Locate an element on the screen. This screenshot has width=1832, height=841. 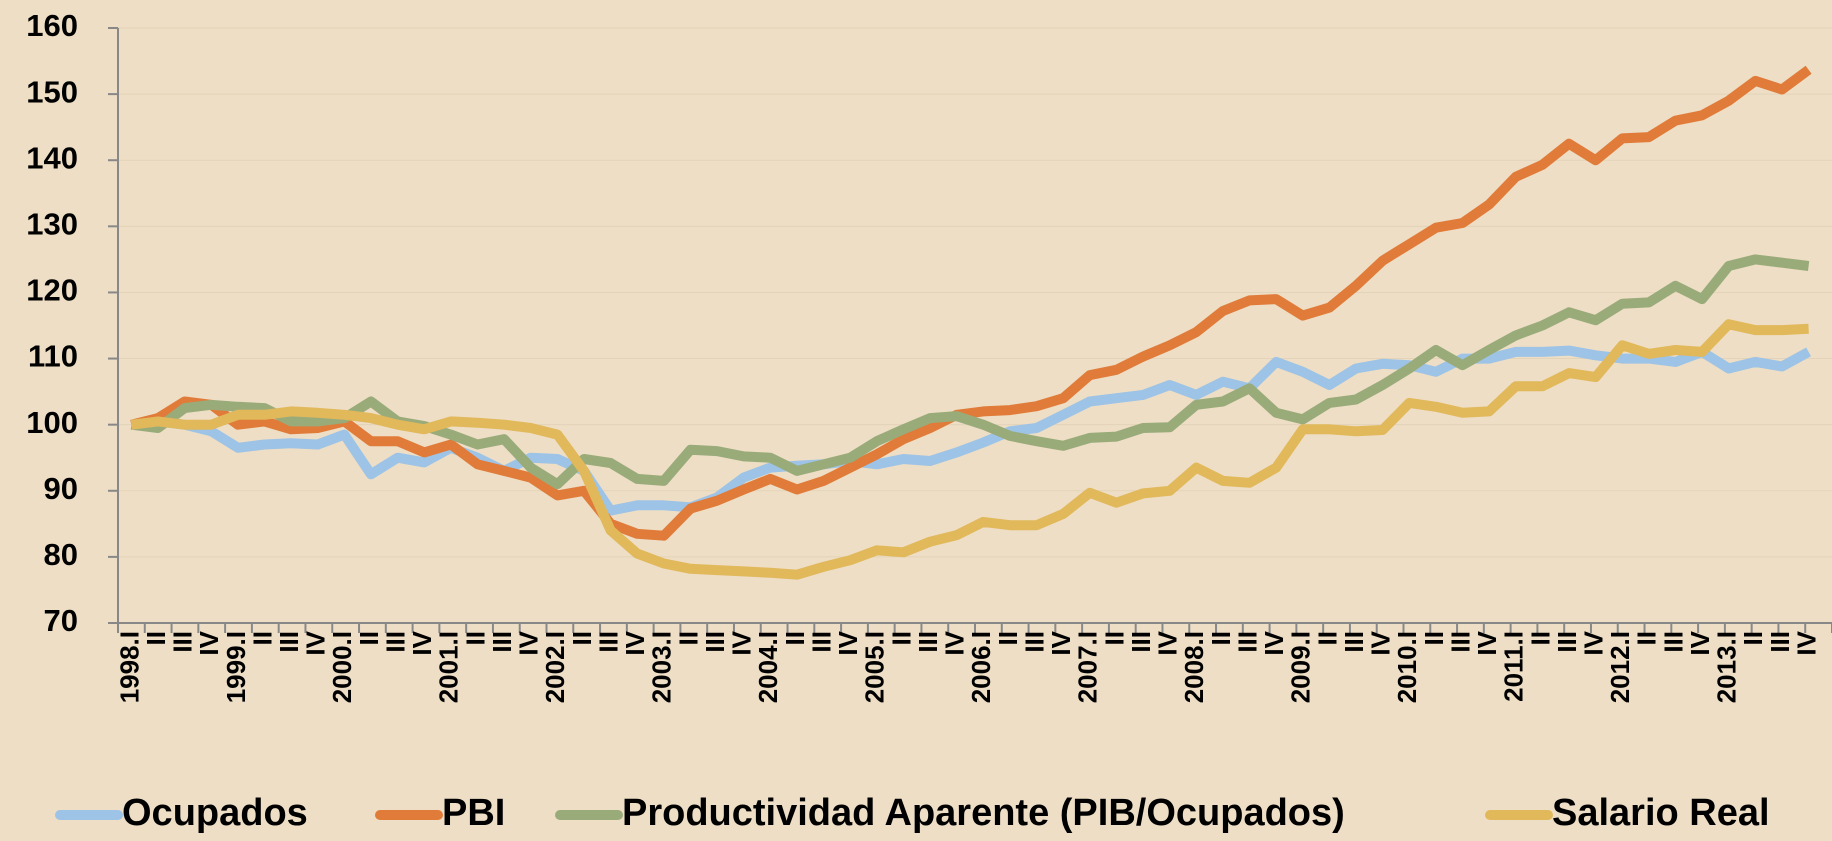
x-tick-label: 2000.I is located at coordinates (342, 667).